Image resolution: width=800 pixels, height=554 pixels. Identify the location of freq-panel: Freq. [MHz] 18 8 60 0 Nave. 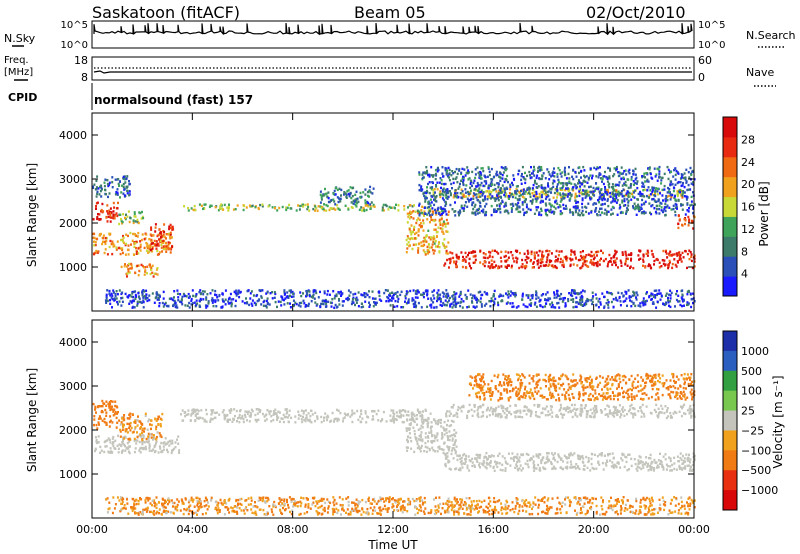
(390, 70).